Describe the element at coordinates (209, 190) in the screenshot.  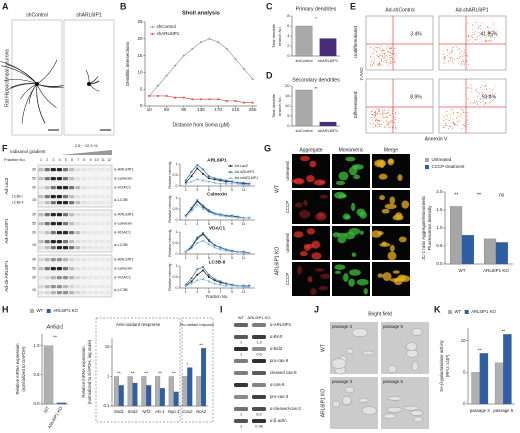
I see `x-tick-label: 5` at that location.